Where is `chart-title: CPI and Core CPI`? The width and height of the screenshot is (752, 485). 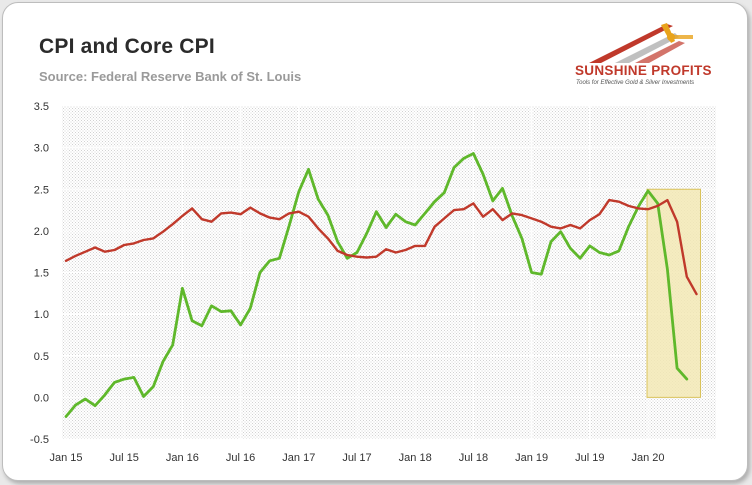 chart-title: CPI and Core CPI is located at coordinates (127, 46).